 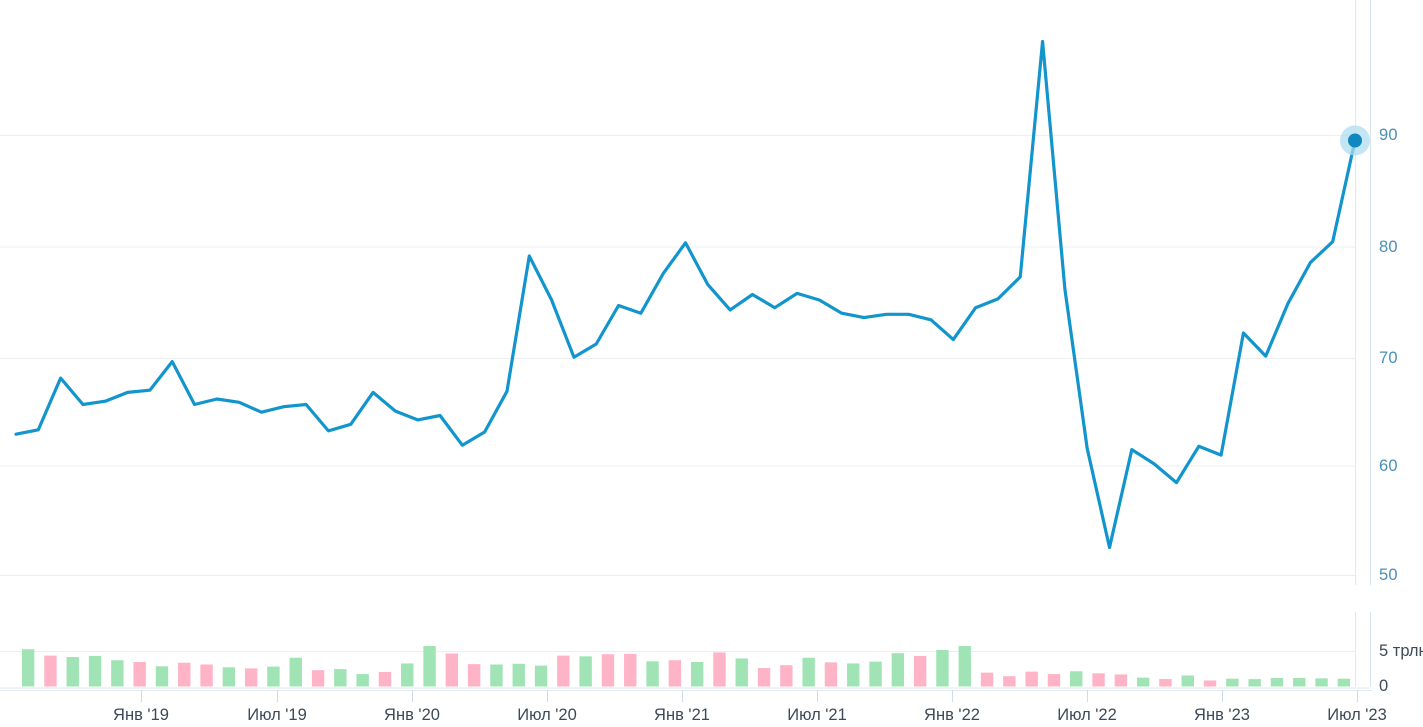 What do you see at coordinates (1388, 358) in the screenshot?
I see `price-y-tick-label: 70` at bounding box center [1388, 358].